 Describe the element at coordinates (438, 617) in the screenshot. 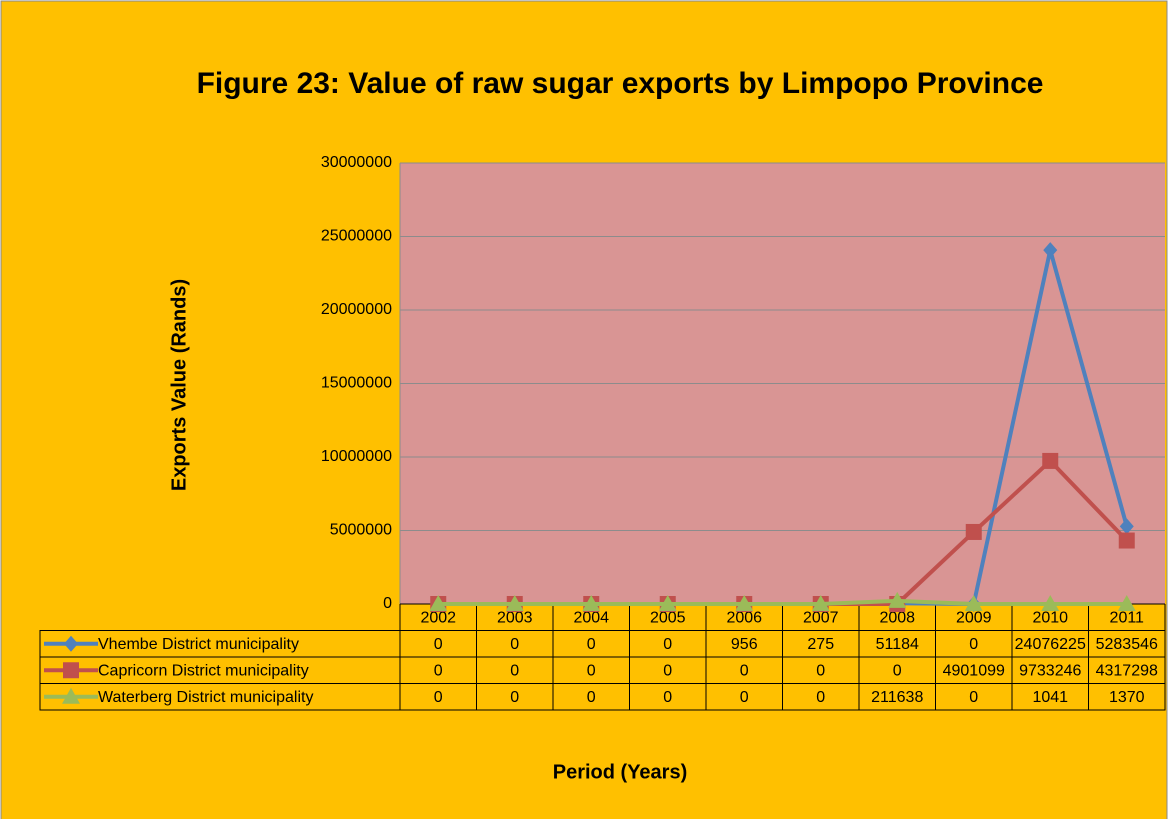

I see `x-tick-label: 2002` at that location.